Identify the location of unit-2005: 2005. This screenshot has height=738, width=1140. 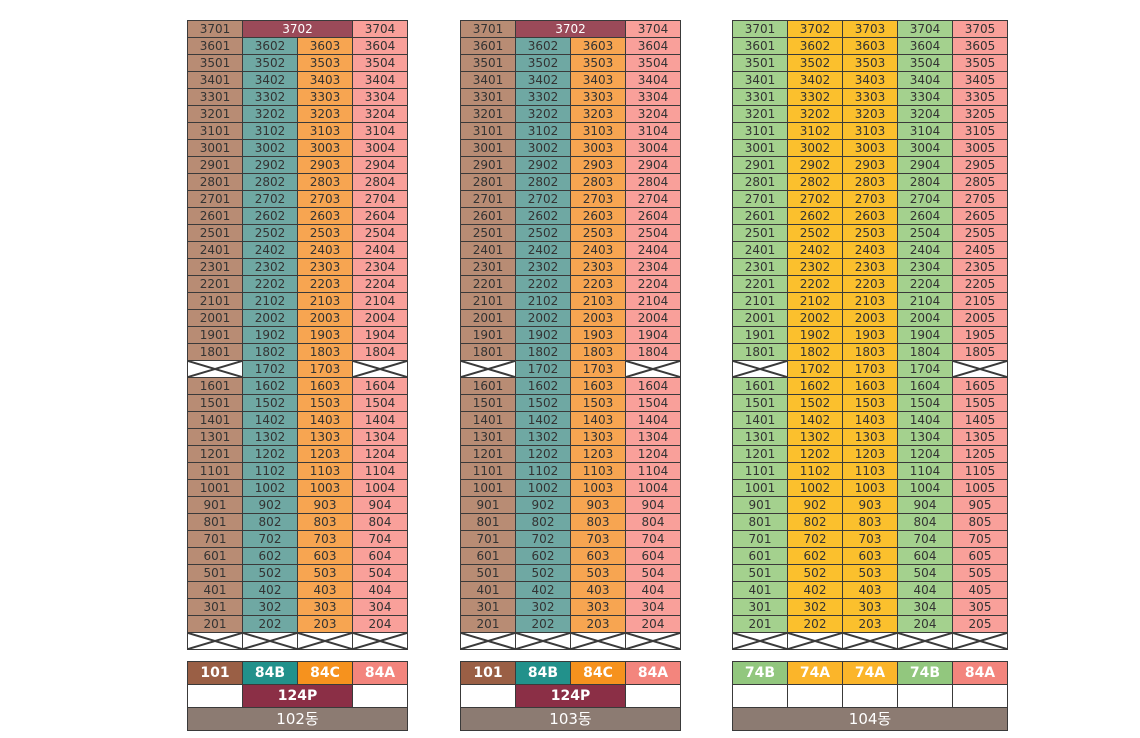
(980, 318).